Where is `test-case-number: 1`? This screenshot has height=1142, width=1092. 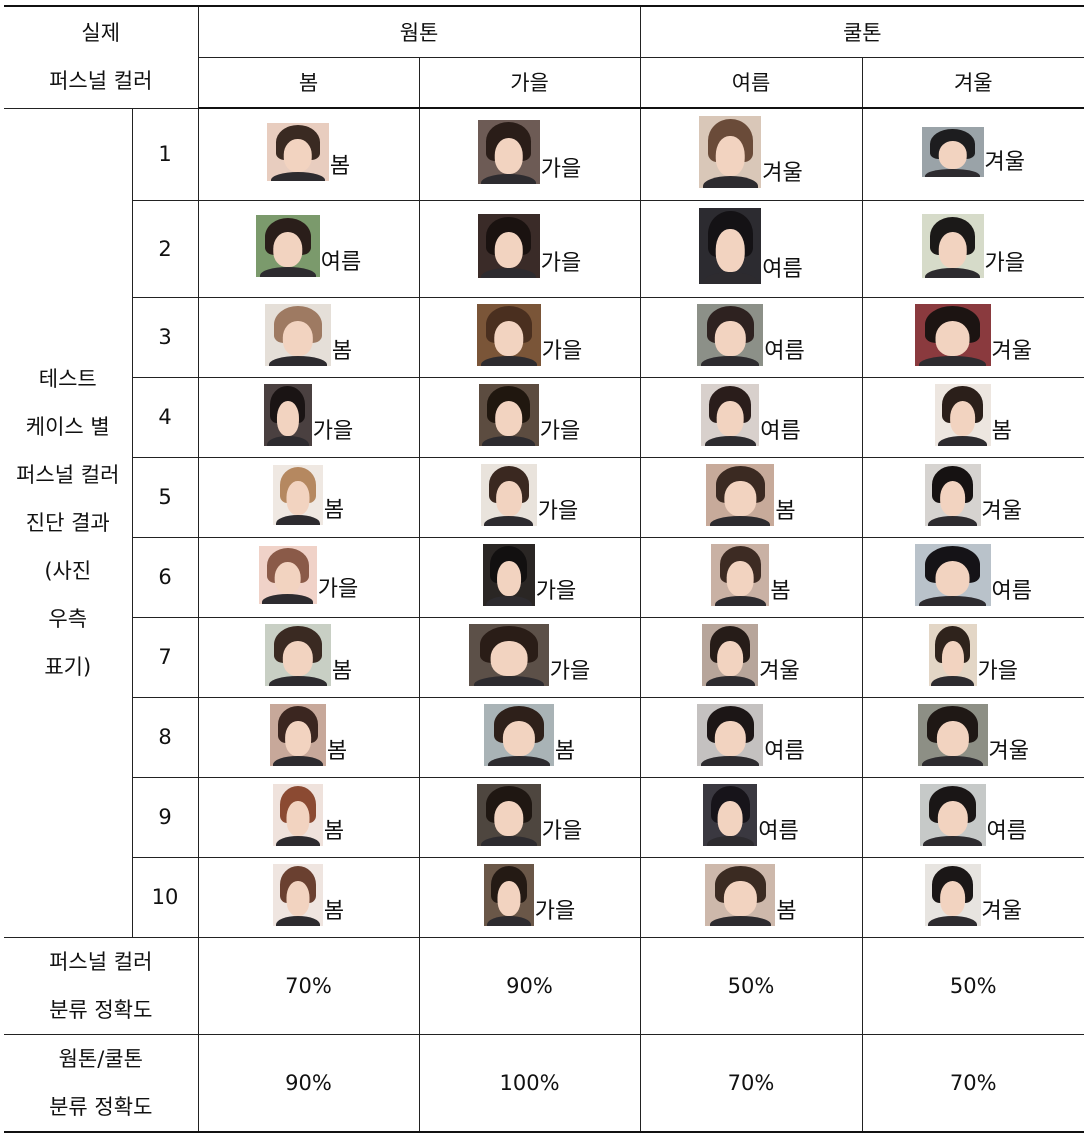
test-case-number: 1 is located at coordinates (165, 154).